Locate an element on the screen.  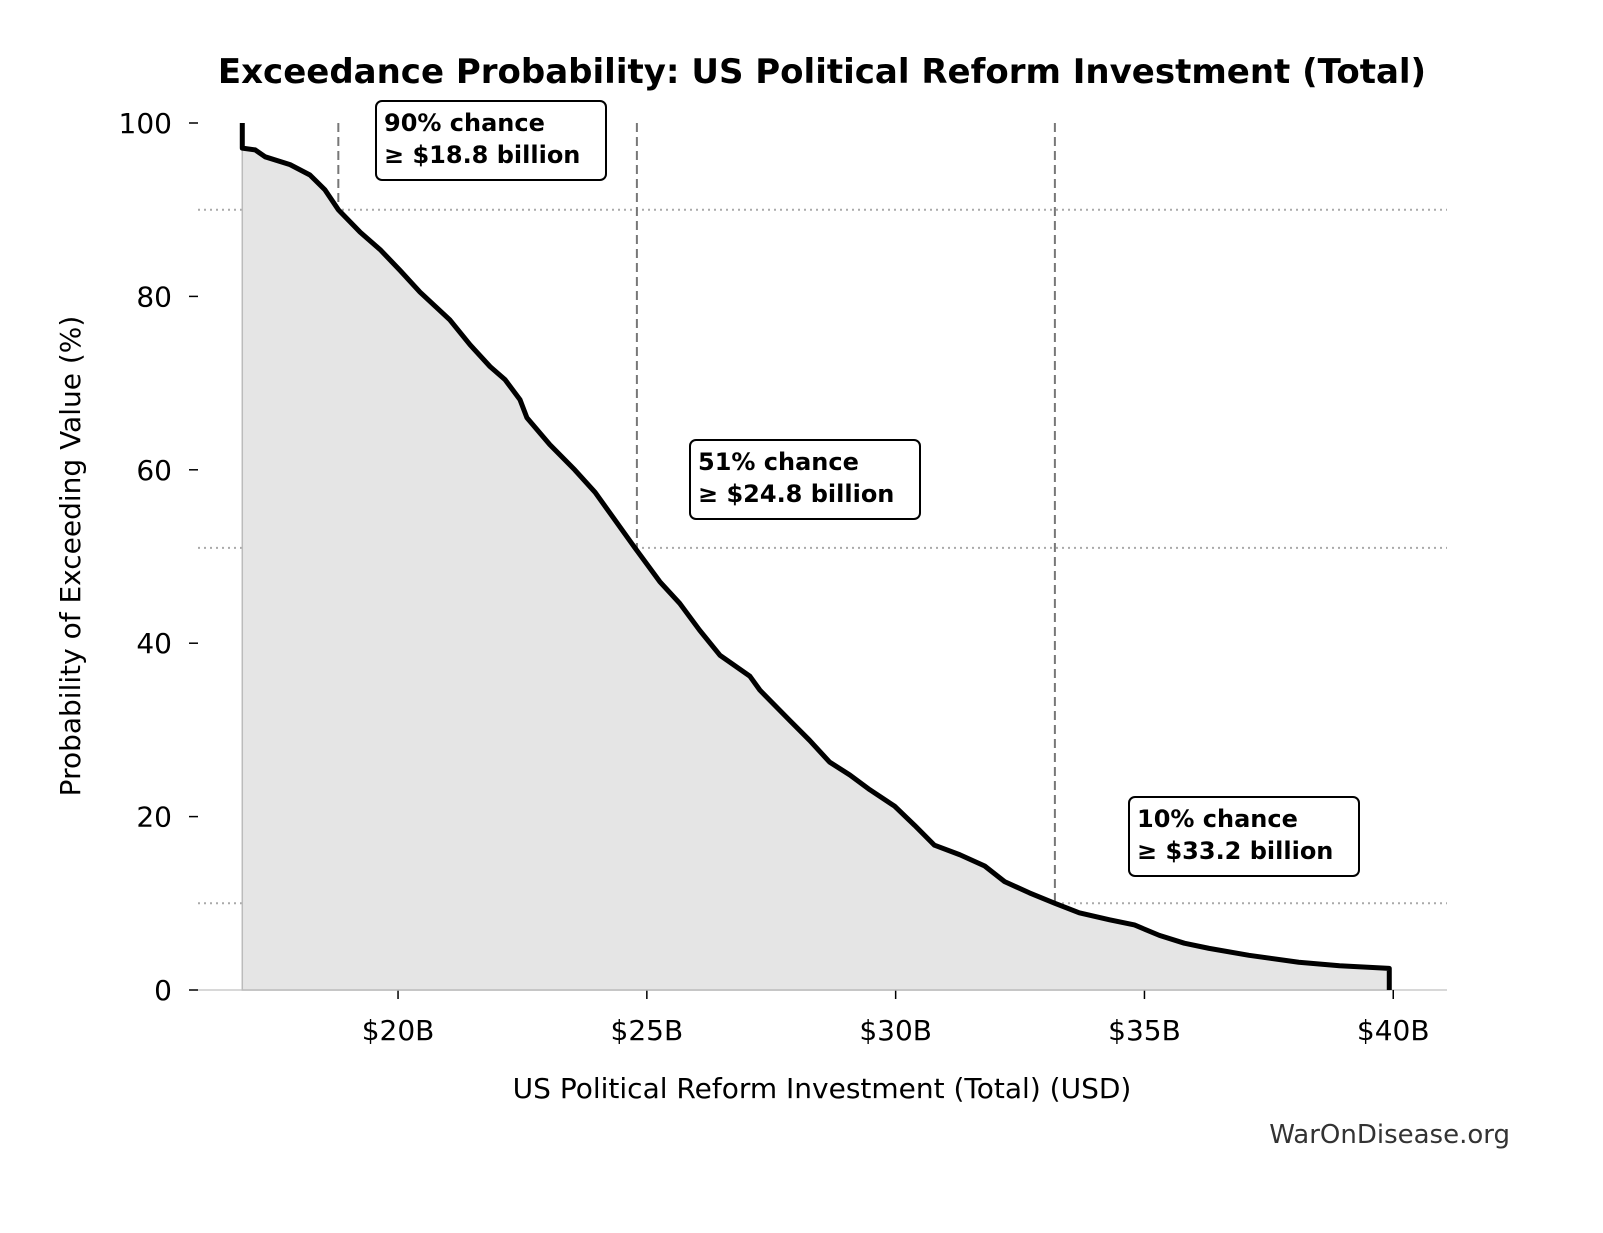
y-tick-label: 60 is located at coordinates (154, 470).